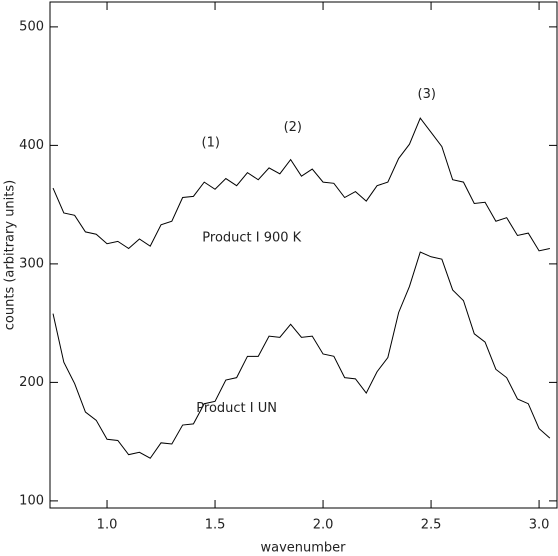 This screenshot has width=558, height=556. I want to click on x-tick-label: 1.0, so click(107, 525).